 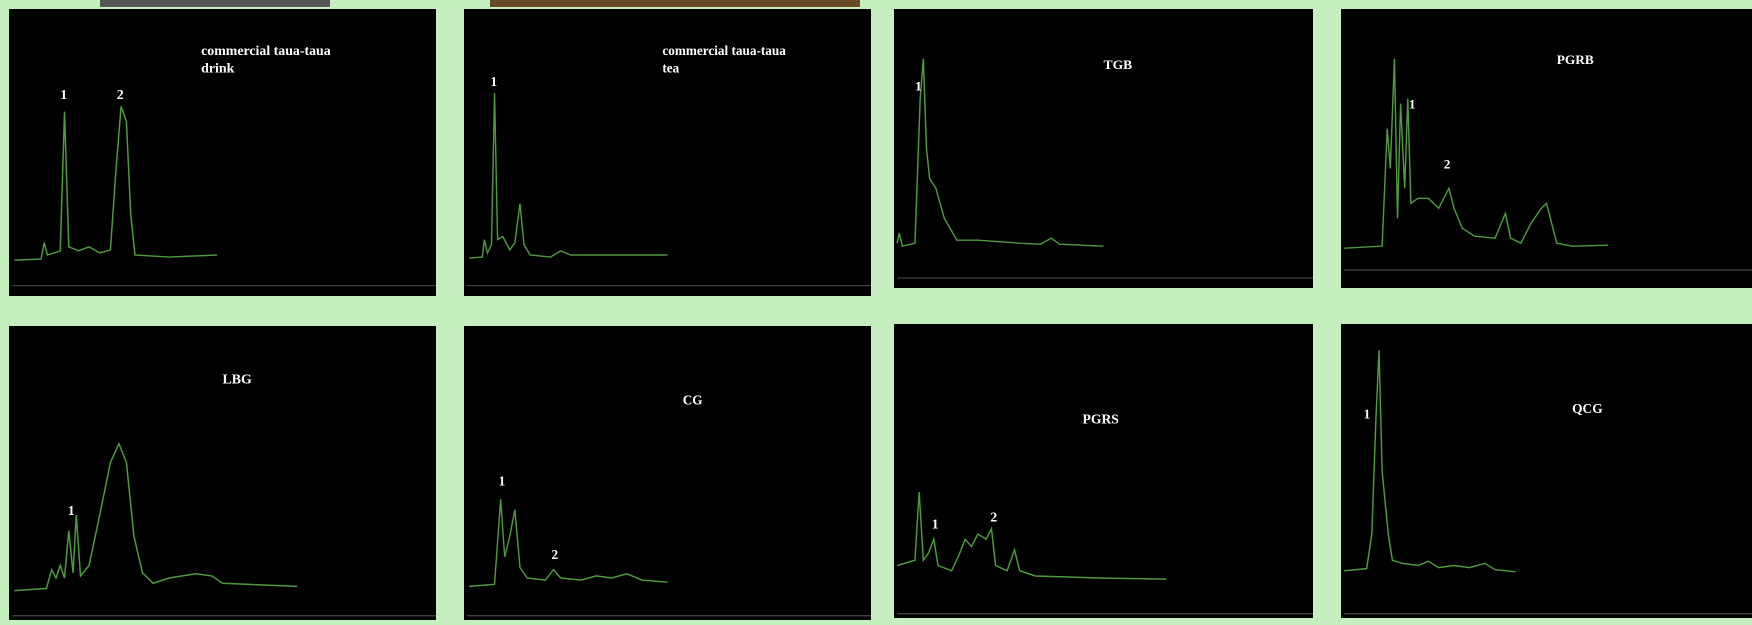 I want to click on chromatogram: commercial taua-taua tea 1, so click(x=669, y=165).